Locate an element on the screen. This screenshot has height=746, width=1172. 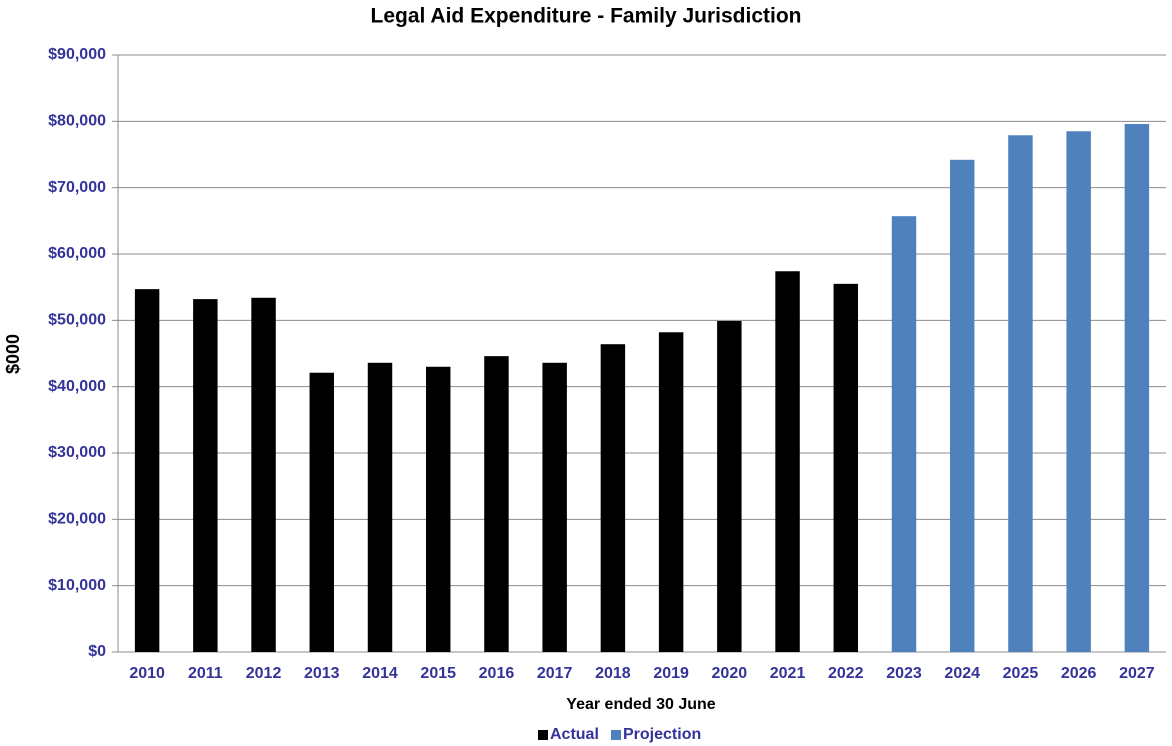
x-tick-label: 2012 is located at coordinates (264, 673).